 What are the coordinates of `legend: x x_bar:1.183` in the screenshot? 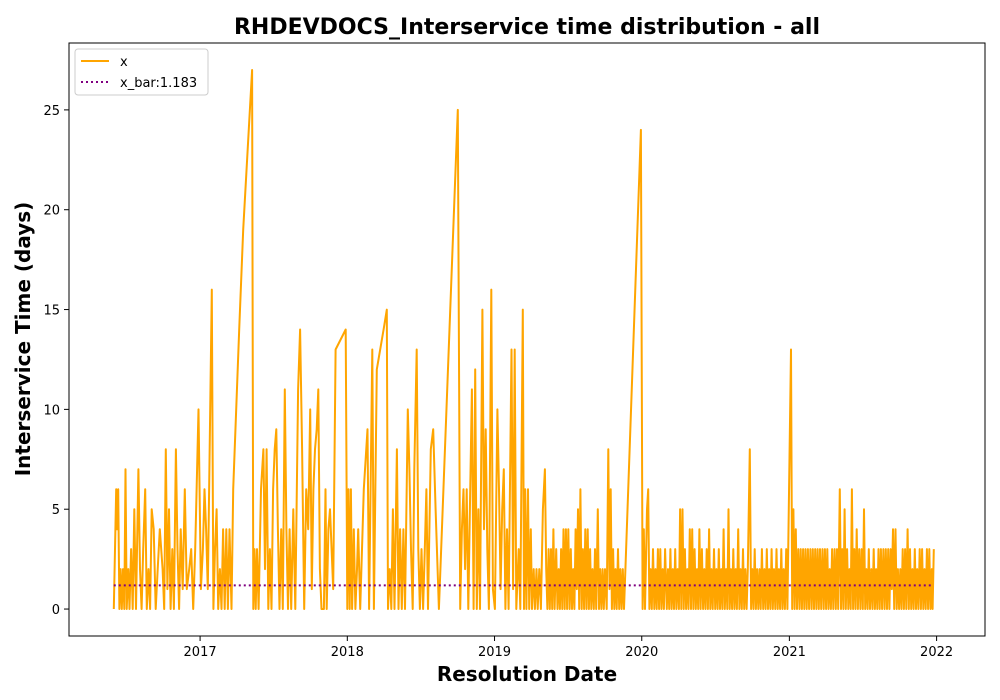 It's located at (141, 72).